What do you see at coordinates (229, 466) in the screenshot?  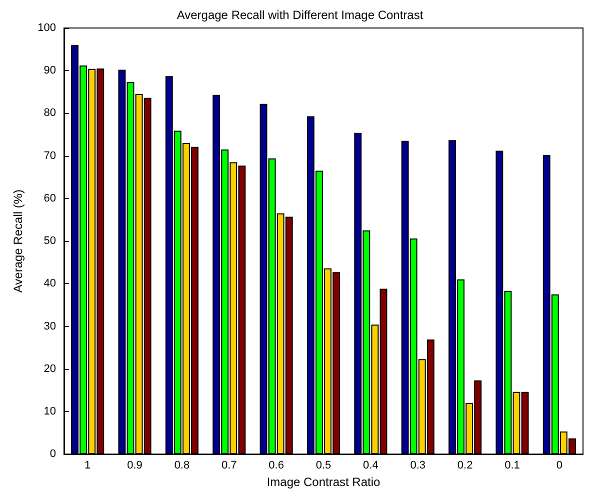 I see `x-tick-label: 0.7` at bounding box center [229, 466].